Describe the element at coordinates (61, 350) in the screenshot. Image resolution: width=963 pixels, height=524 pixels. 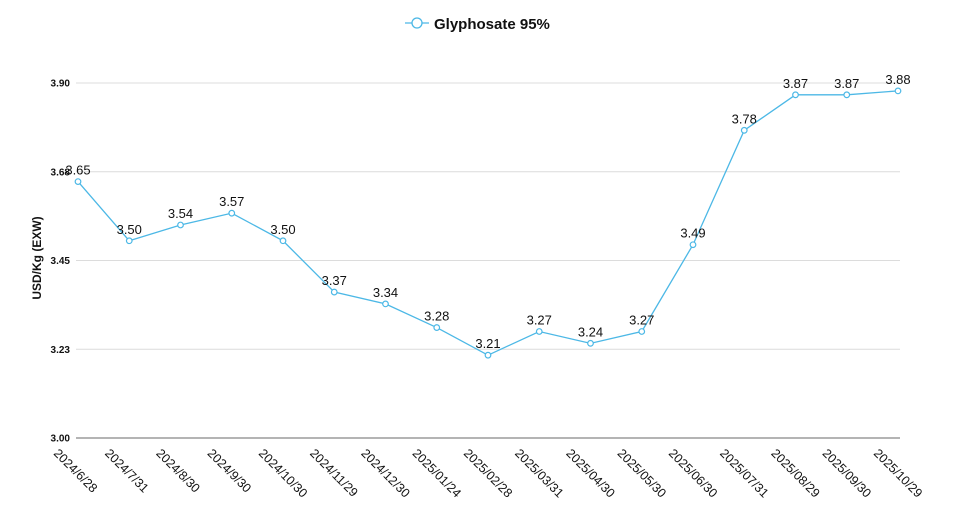
I see `y-tick-label: 3.23` at that location.